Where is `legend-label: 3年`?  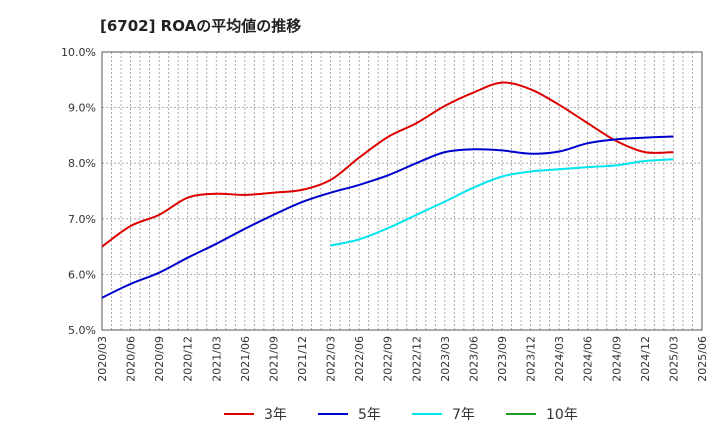
legend-label: 3年 is located at coordinates (275, 415).